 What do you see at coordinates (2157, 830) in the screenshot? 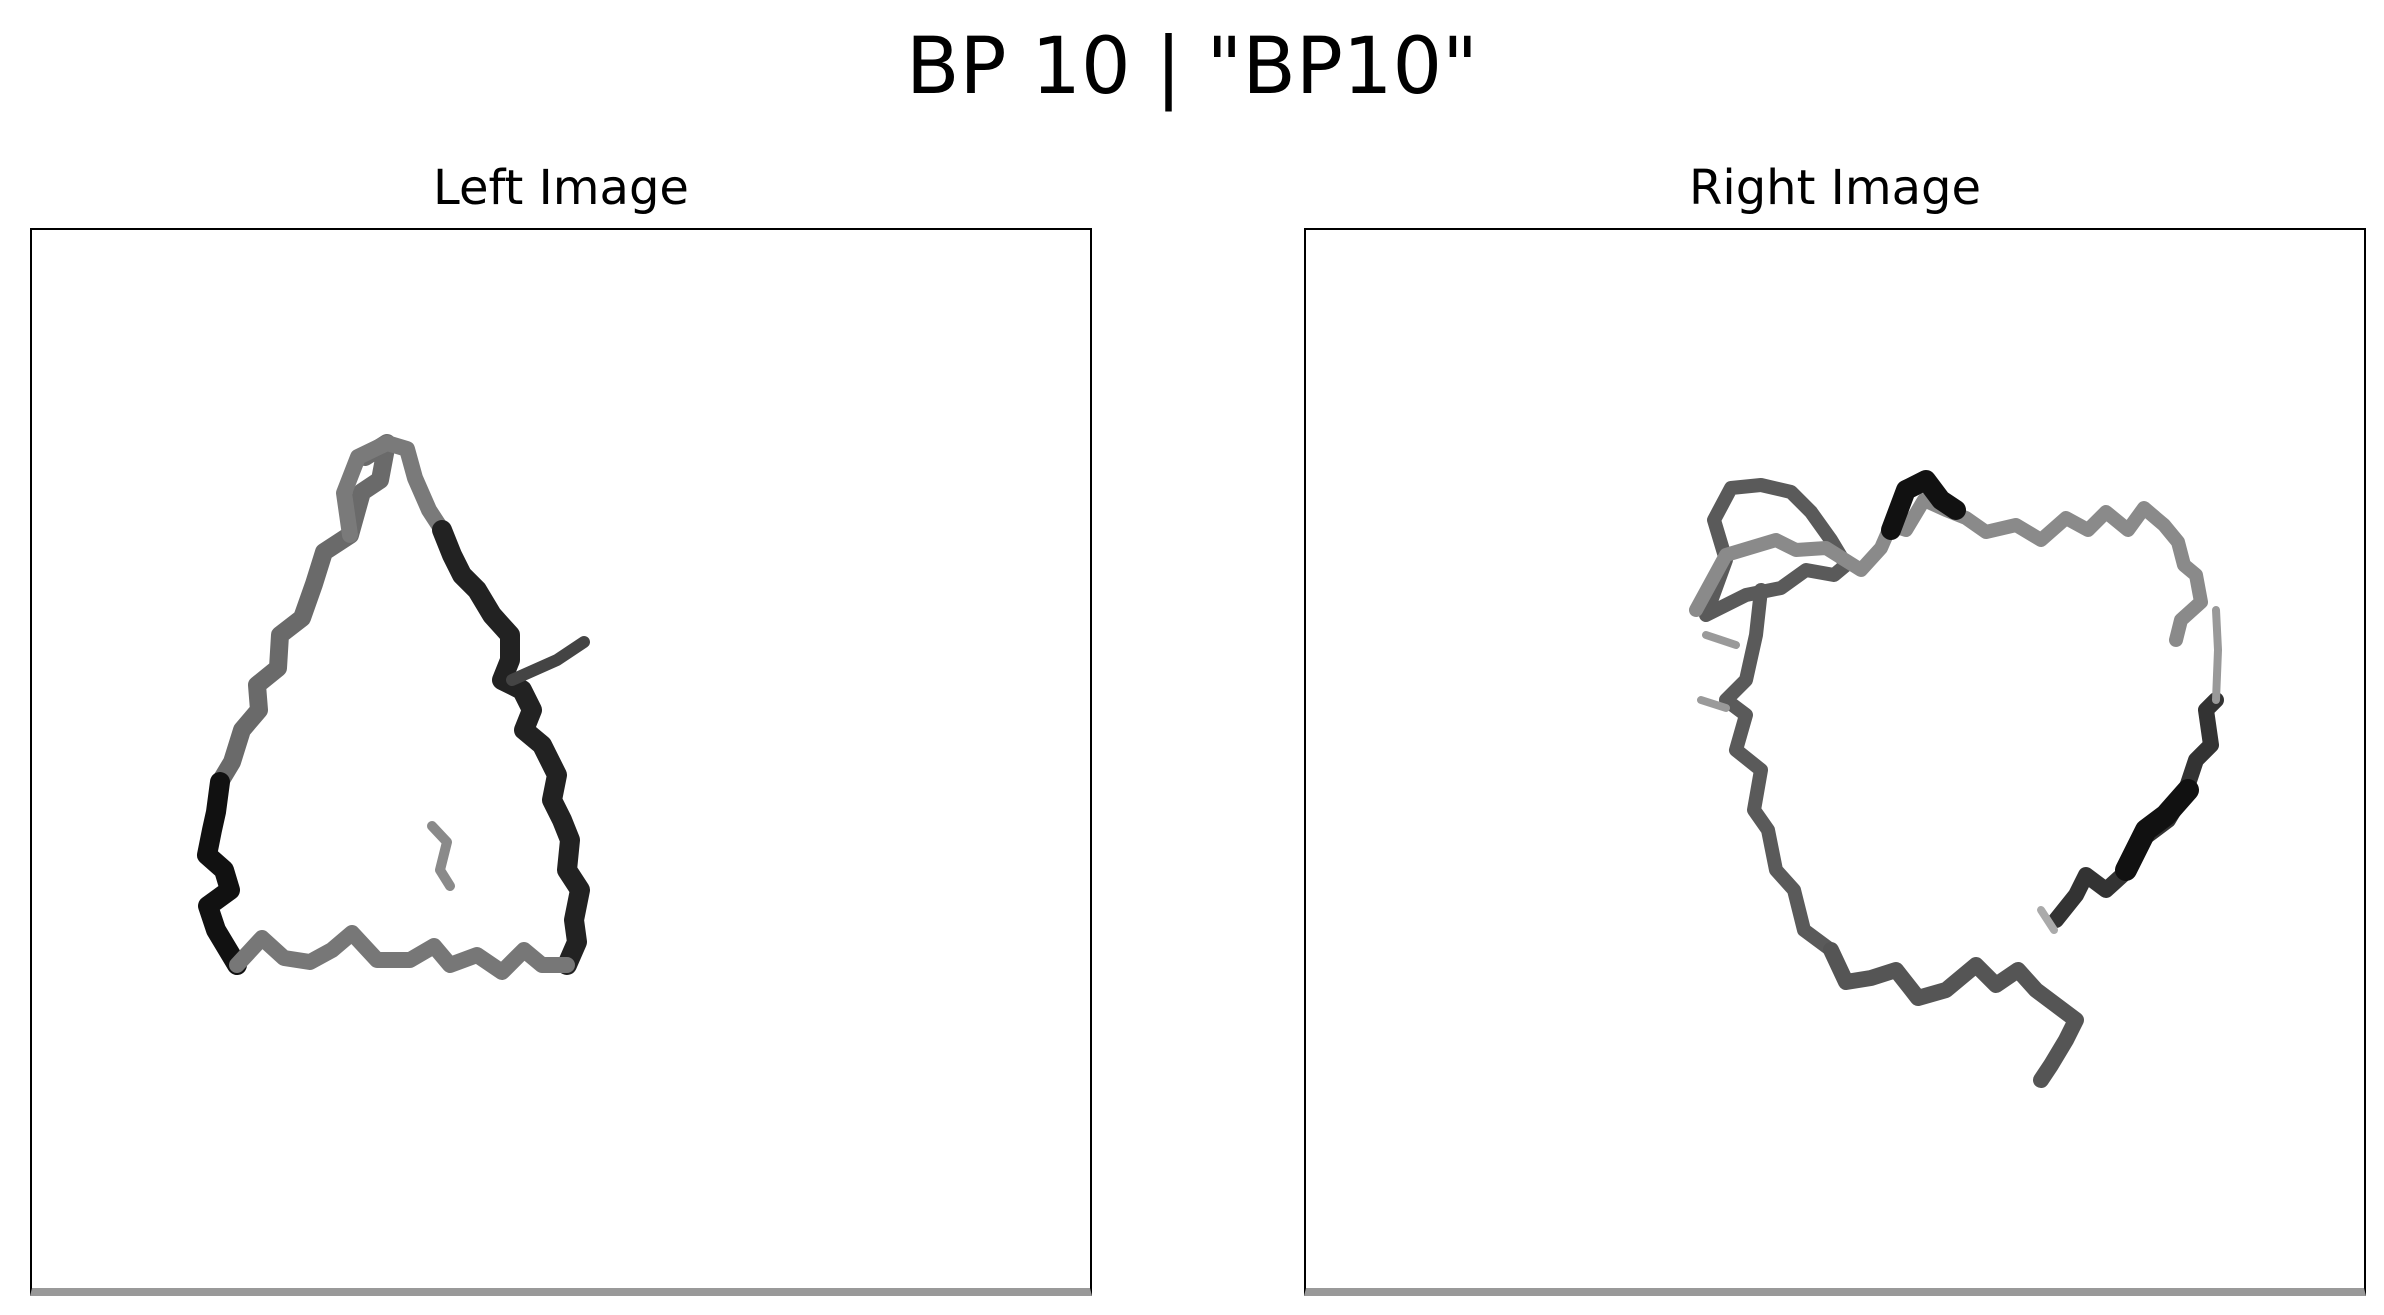
I see `right-dark-knot` at bounding box center [2157, 830].